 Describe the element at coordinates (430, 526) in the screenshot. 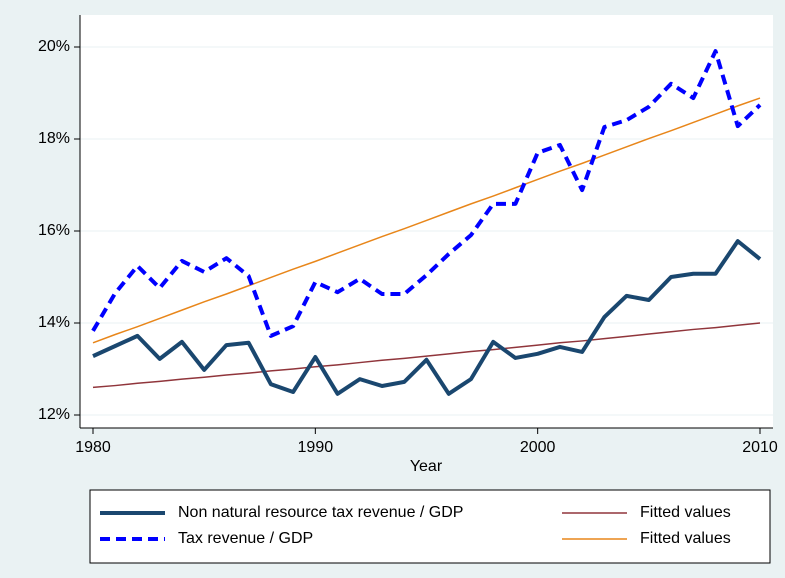

I see `legend-box` at that location.